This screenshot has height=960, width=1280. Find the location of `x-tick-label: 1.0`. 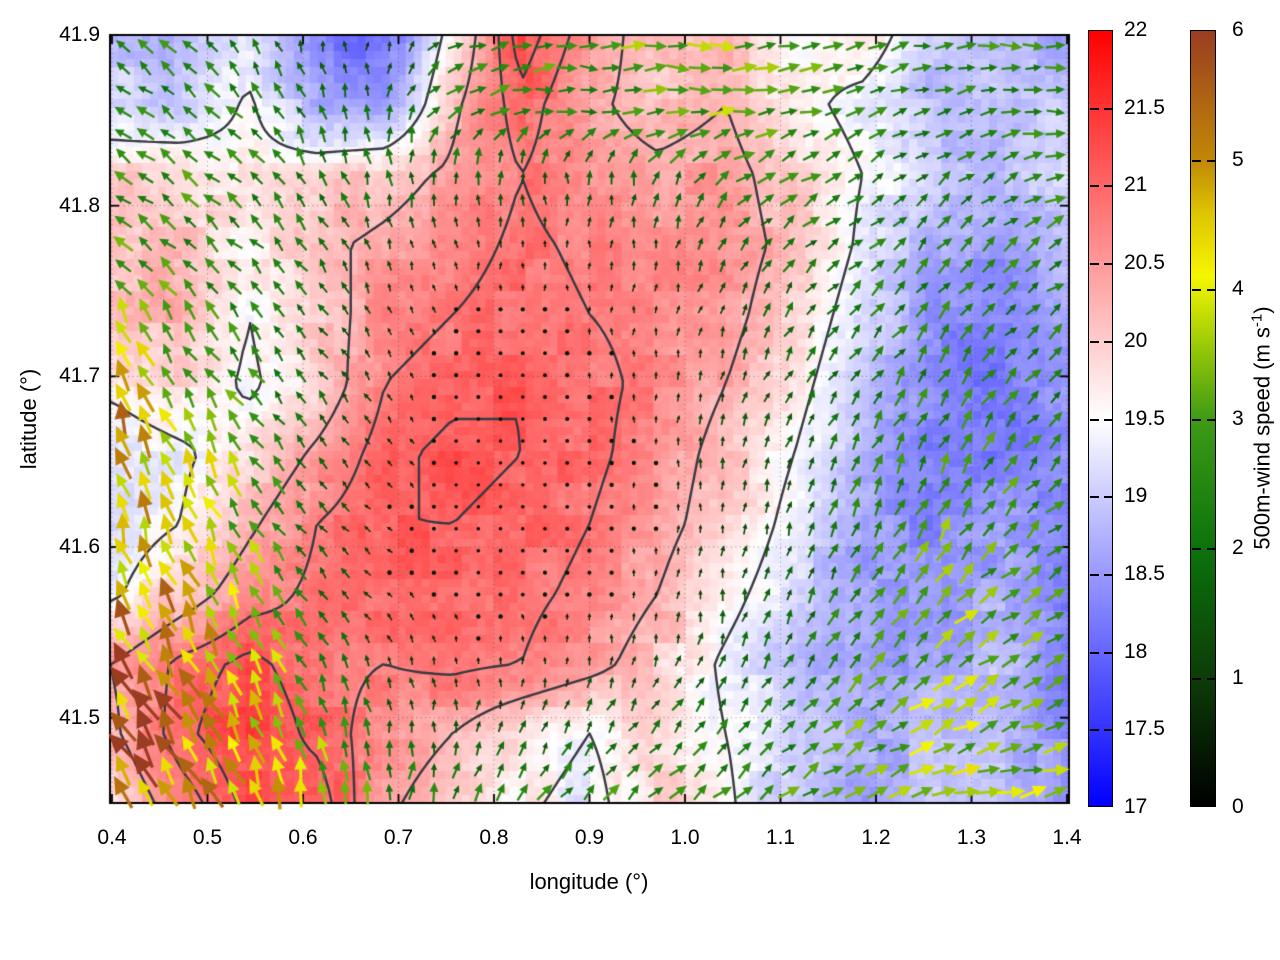

x-tick-label: 1.0 is located at coordinates (685, 837).